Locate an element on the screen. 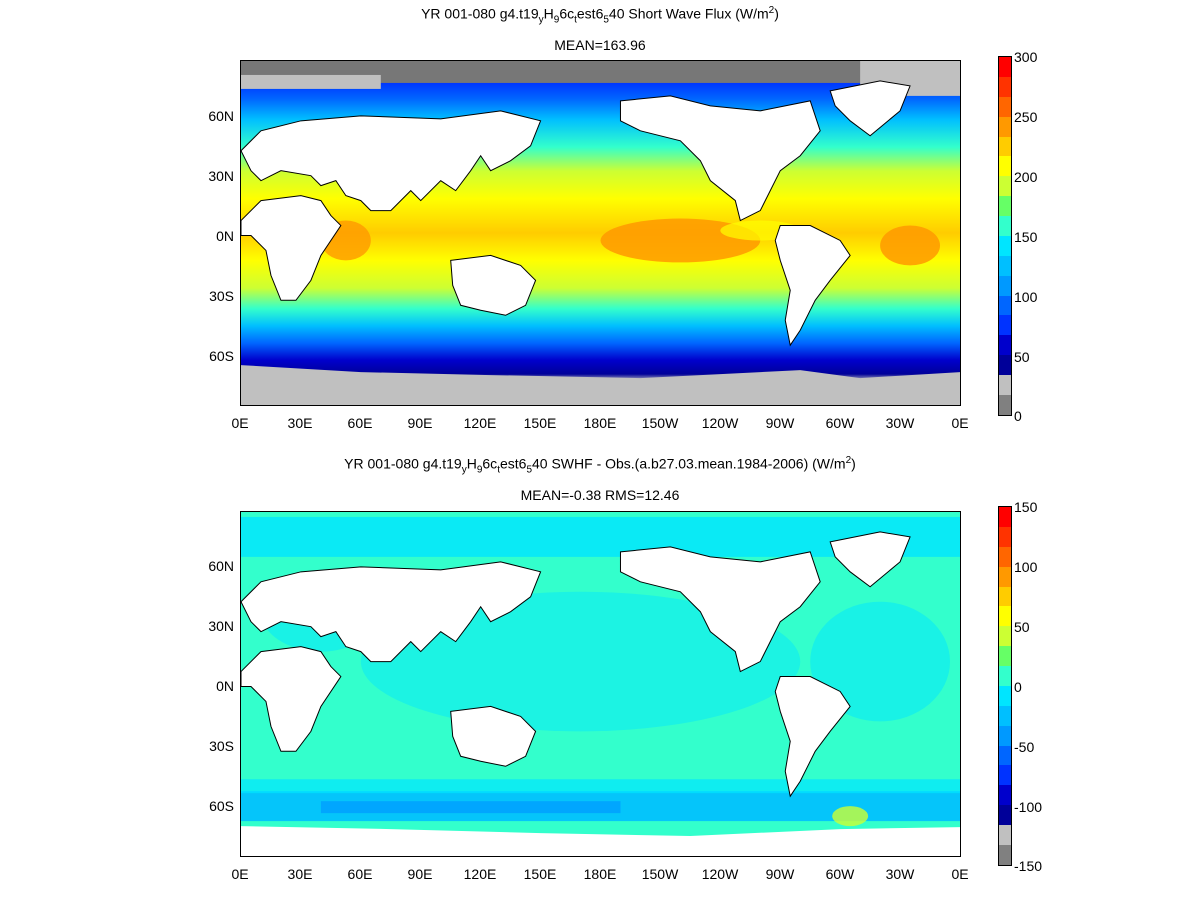 The image size is (1200, 900). panel1-colorbar-label: 250 is located at coordinates (1026, 117).